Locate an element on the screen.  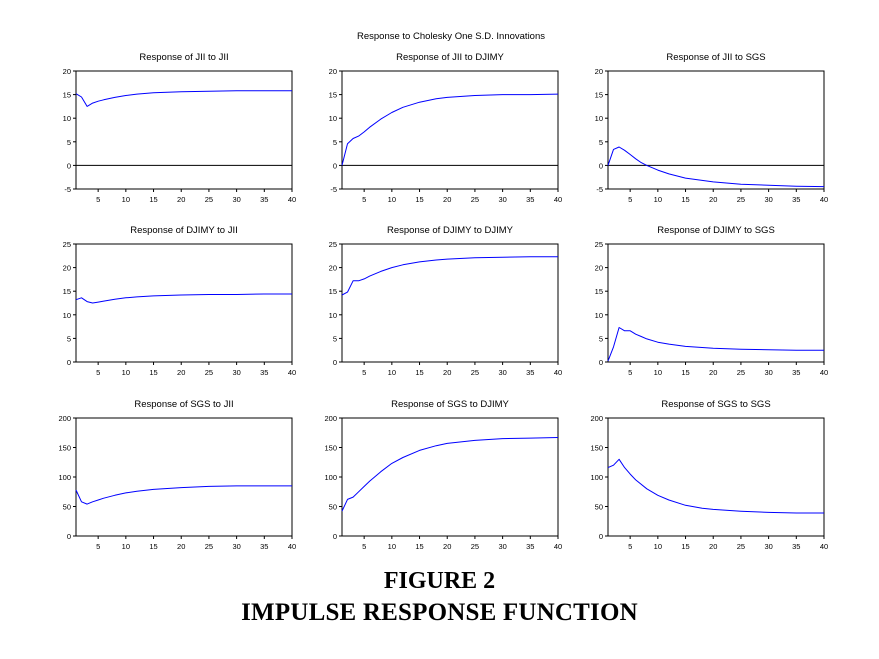
panel-title: Response of SGS to JII is located at coordinates (183, 404).